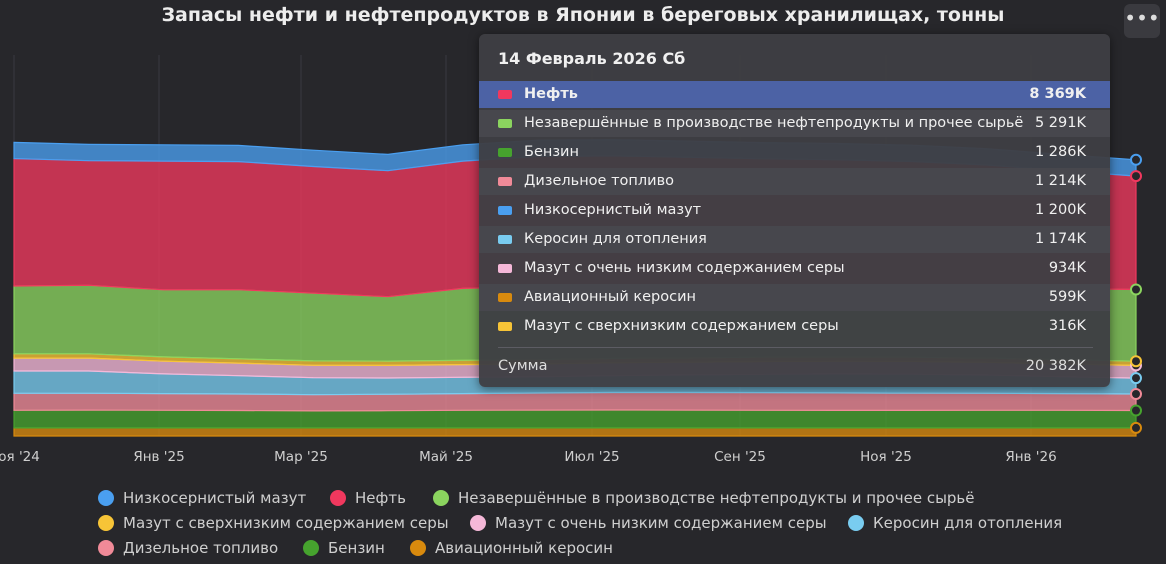 Image resolution: width=1166 pixels, height=564 pixels. What do you see at coordinates (681, 326) in the screenshot?
I see `tooltip-series-name: Мазут с сверхнизким содержанием серы` at bounding box center [681, 326].